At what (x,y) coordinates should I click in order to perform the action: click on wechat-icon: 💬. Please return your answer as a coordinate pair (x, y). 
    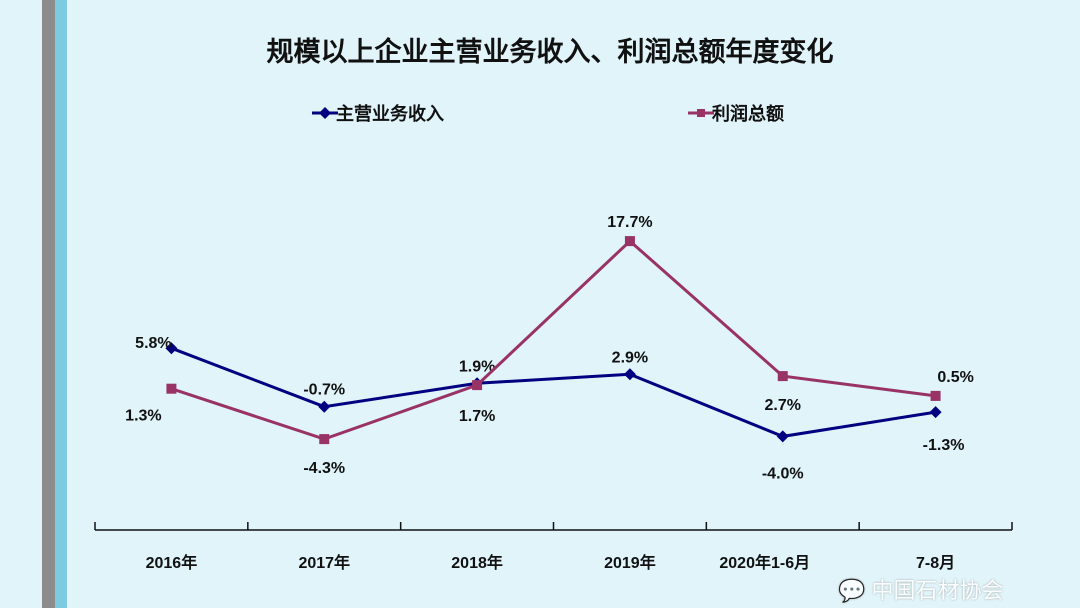
    Looking at the image, I should click on (852, 590).